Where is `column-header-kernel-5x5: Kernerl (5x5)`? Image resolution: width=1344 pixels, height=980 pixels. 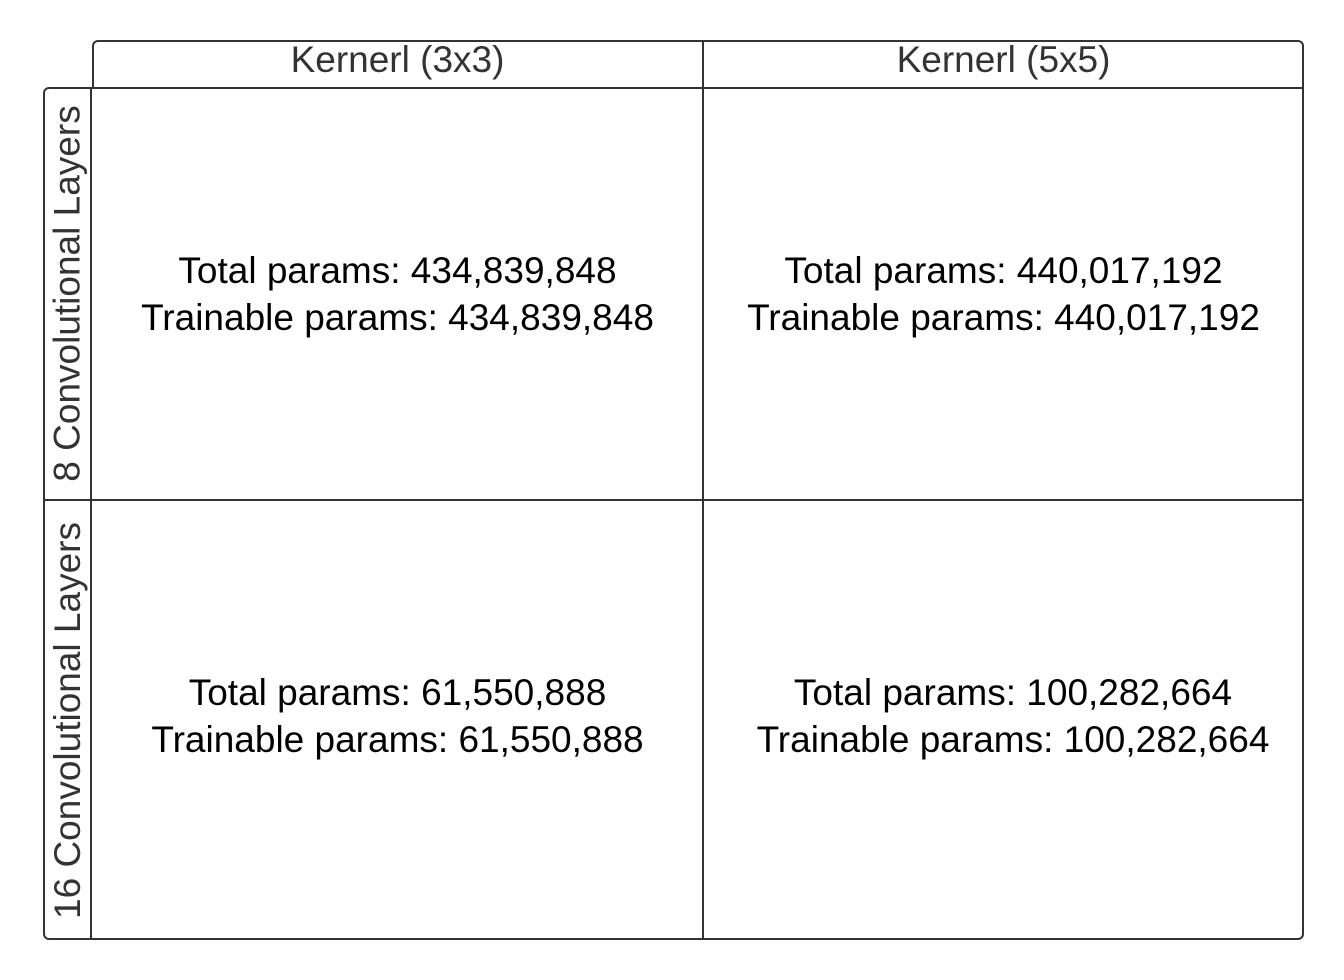 column-header-kernel-5x5: Kernerl (5x5) is located at coordinates (1003, 59).